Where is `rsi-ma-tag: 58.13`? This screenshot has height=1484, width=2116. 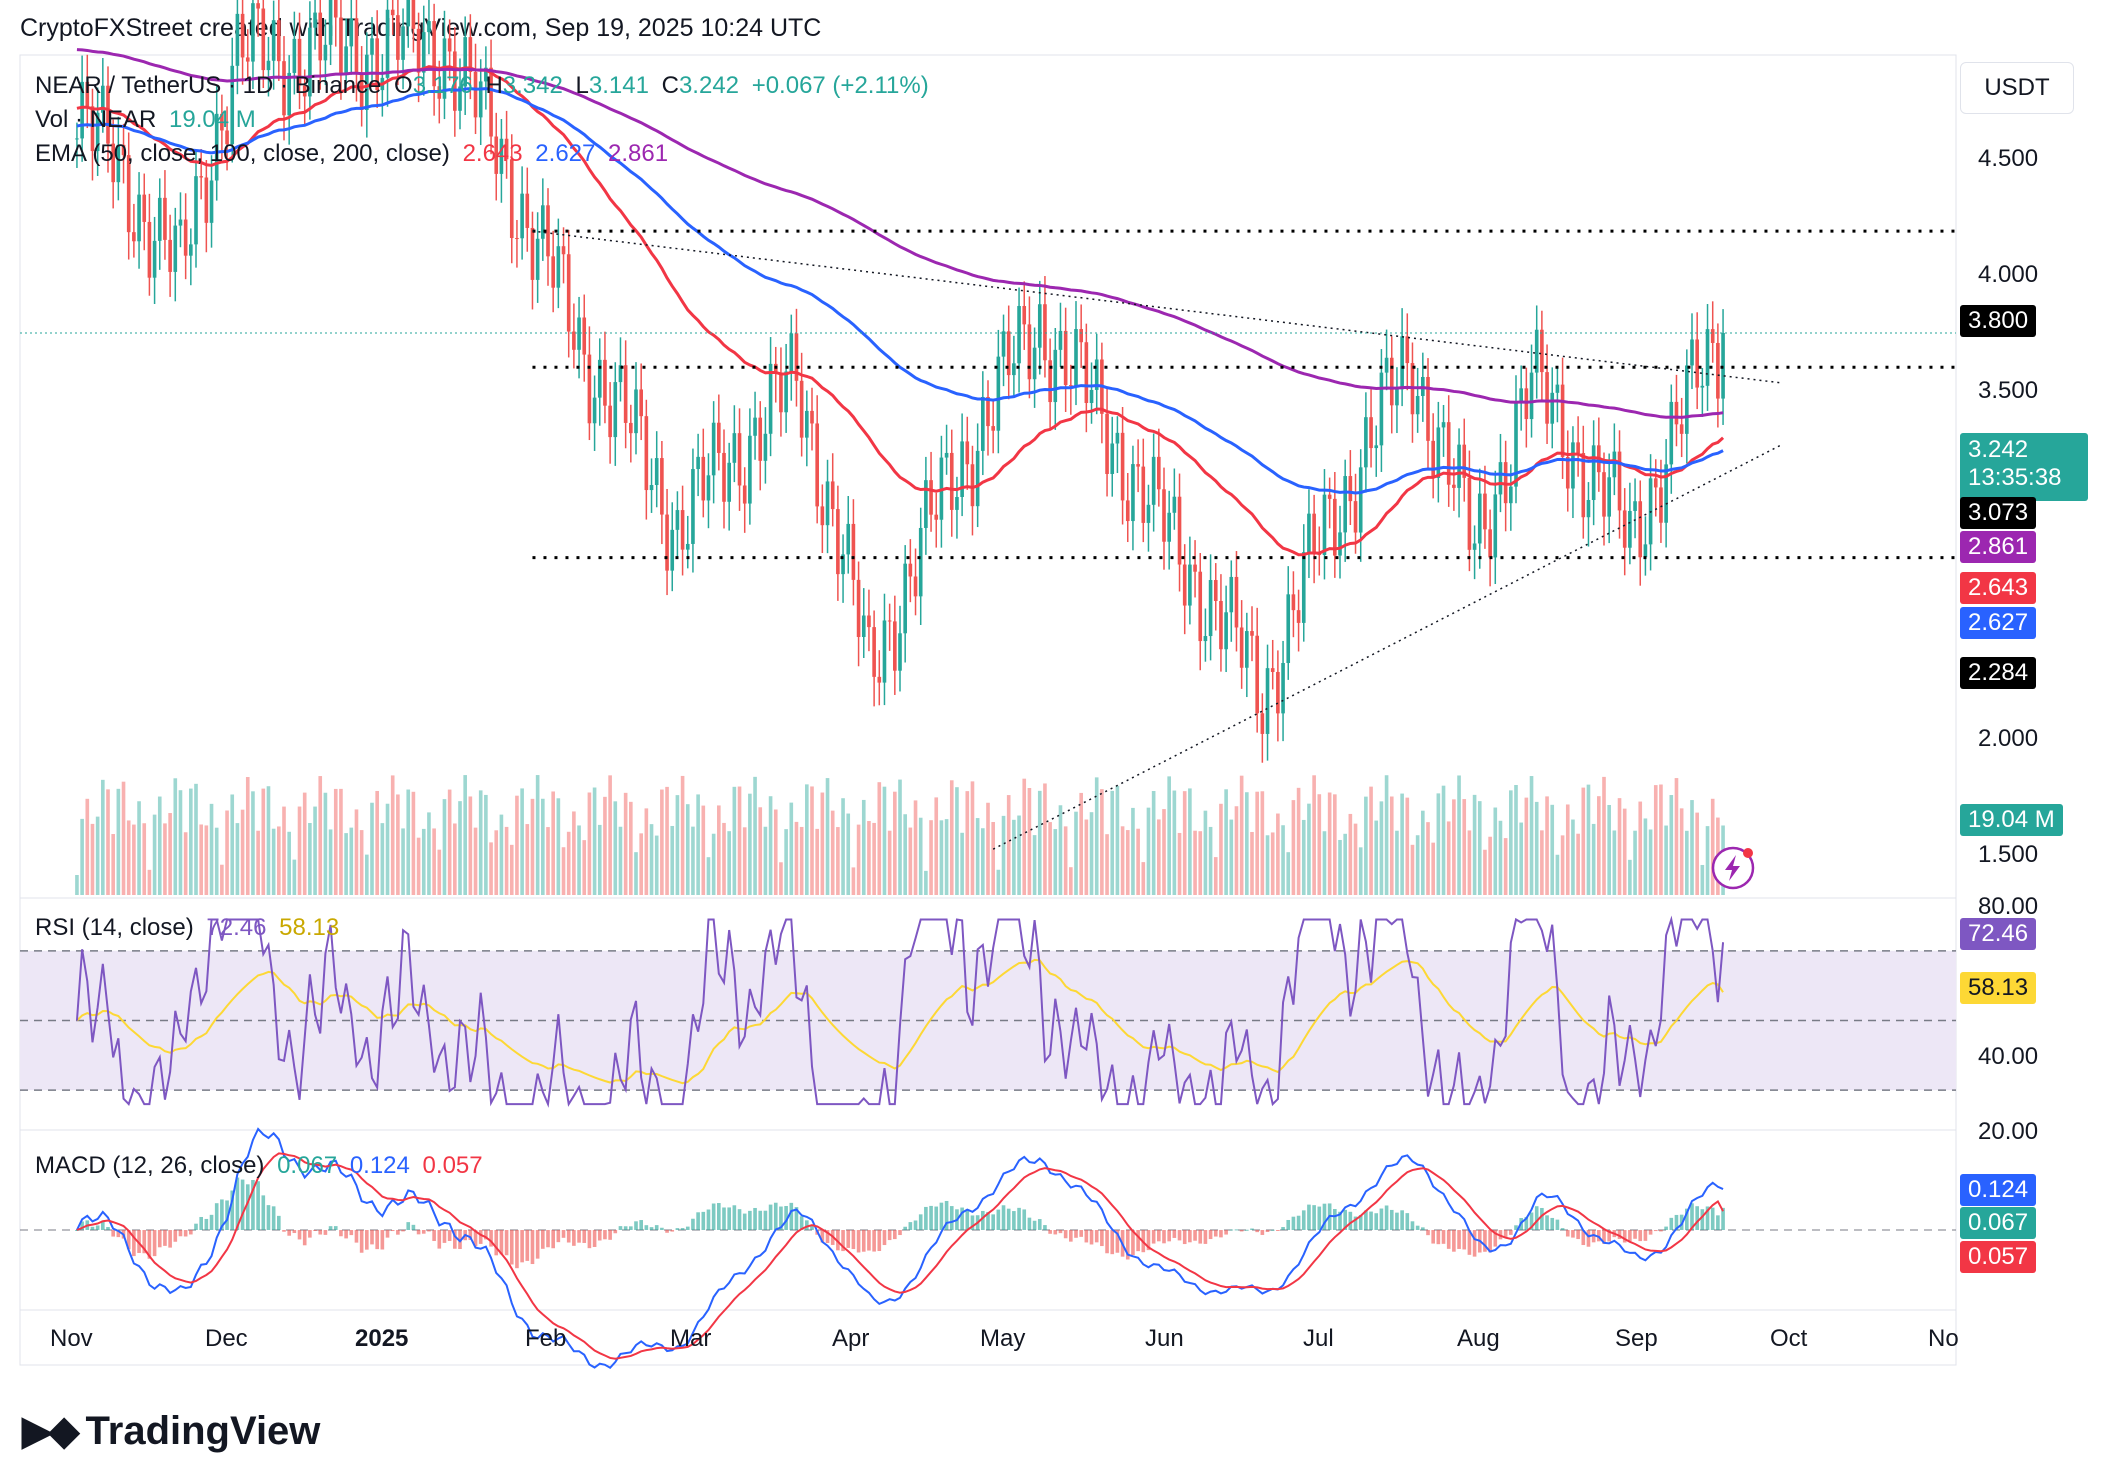
rsi-ma-tag: 58.13 is located at coordinates (1998, 988).